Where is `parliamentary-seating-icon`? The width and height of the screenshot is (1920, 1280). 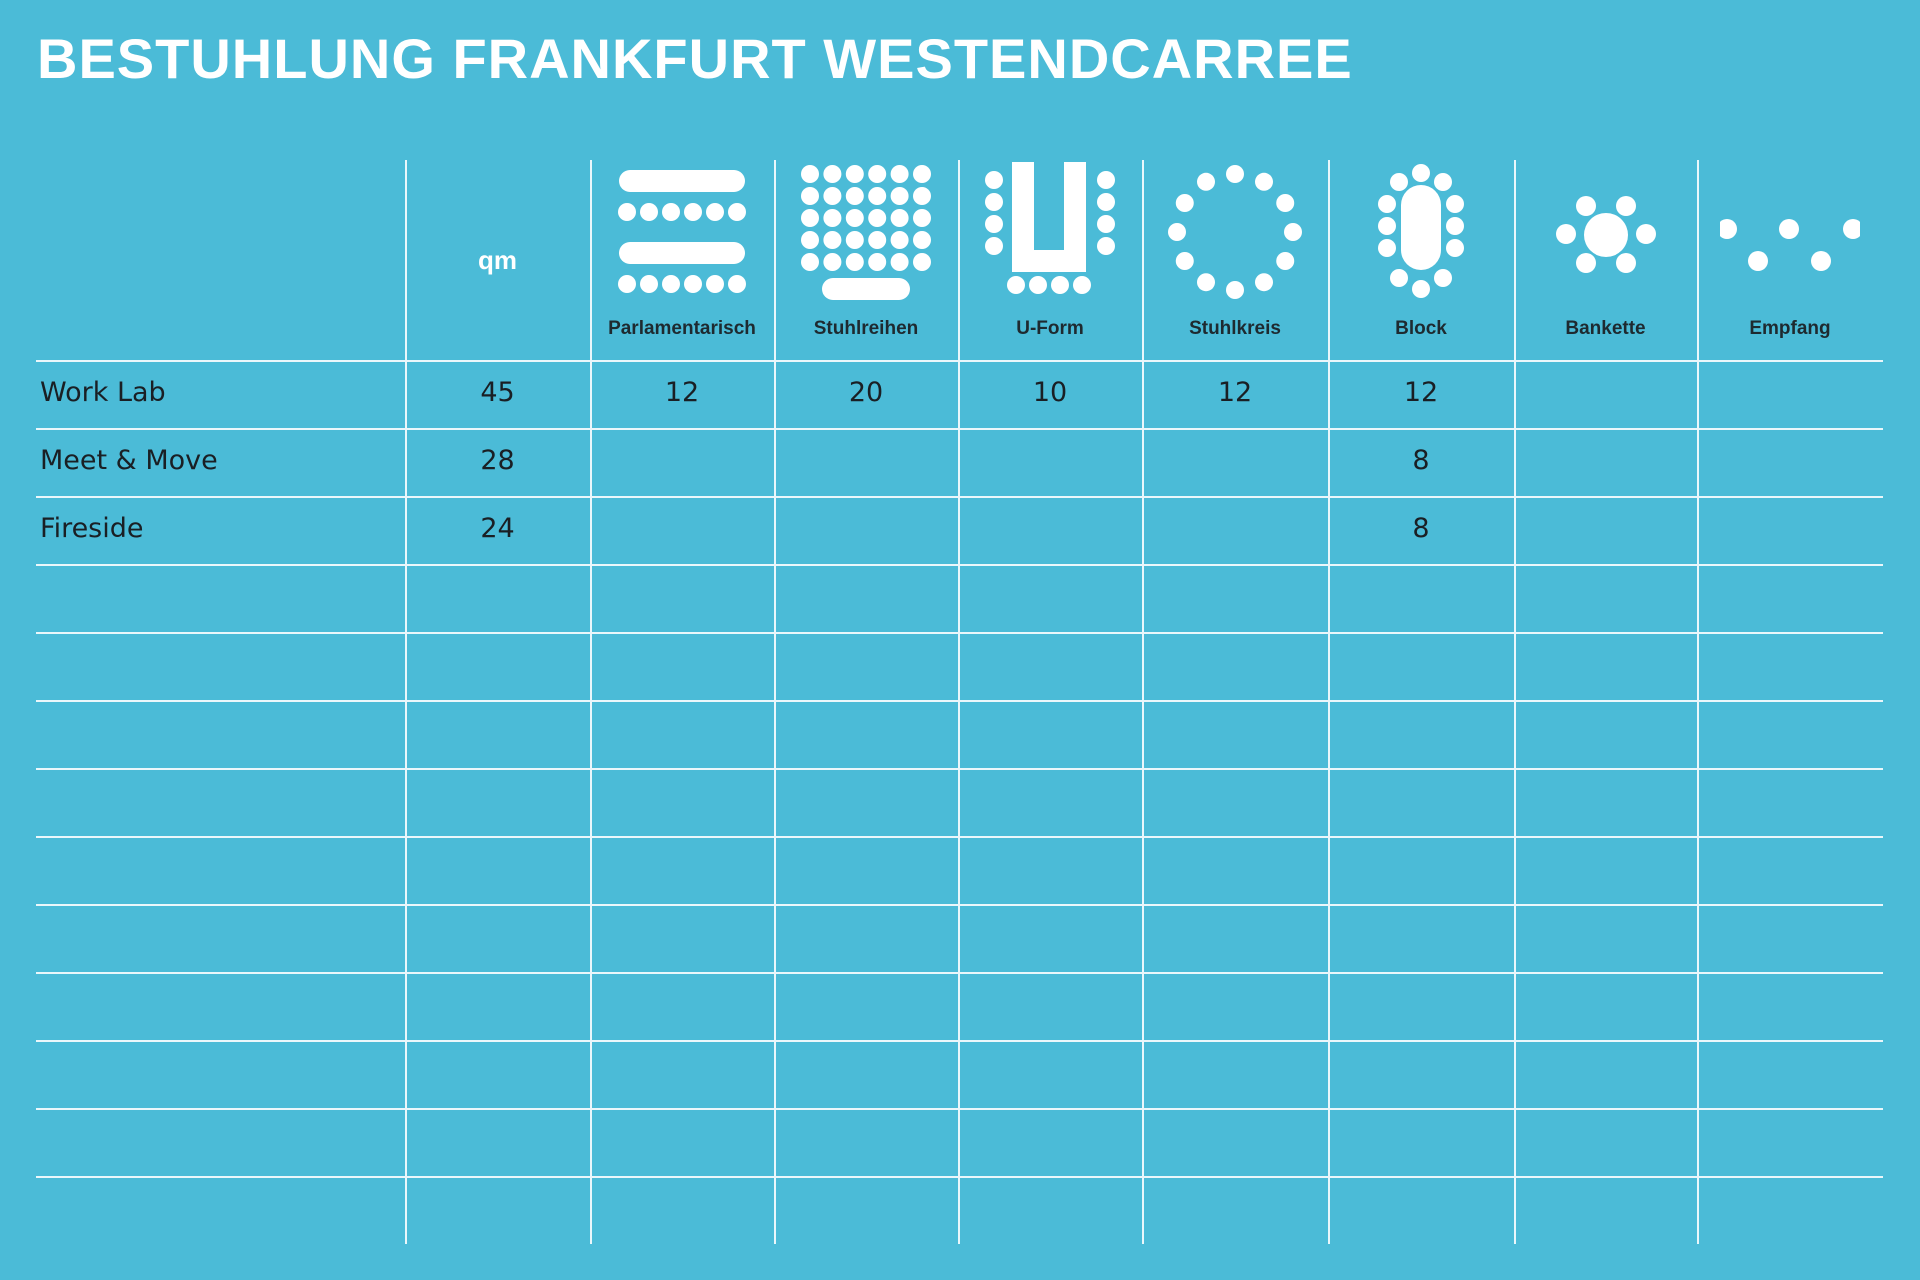 parliamentary-seating-icon is located at coordinates (682, 235).